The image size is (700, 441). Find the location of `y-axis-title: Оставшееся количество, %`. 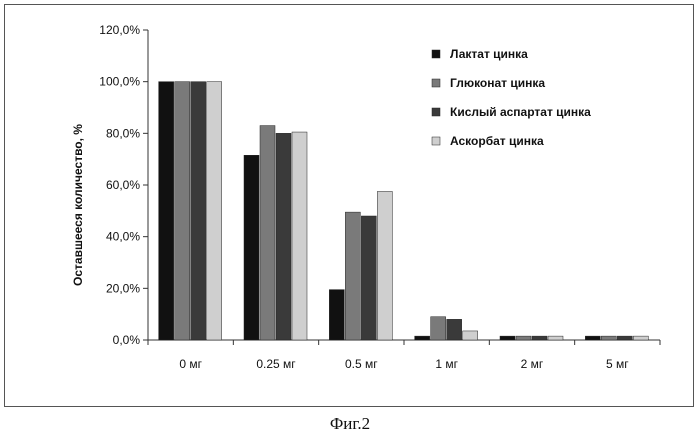

y-axis-title: Оставшееся количество, % is located at coordinates (78, 205).